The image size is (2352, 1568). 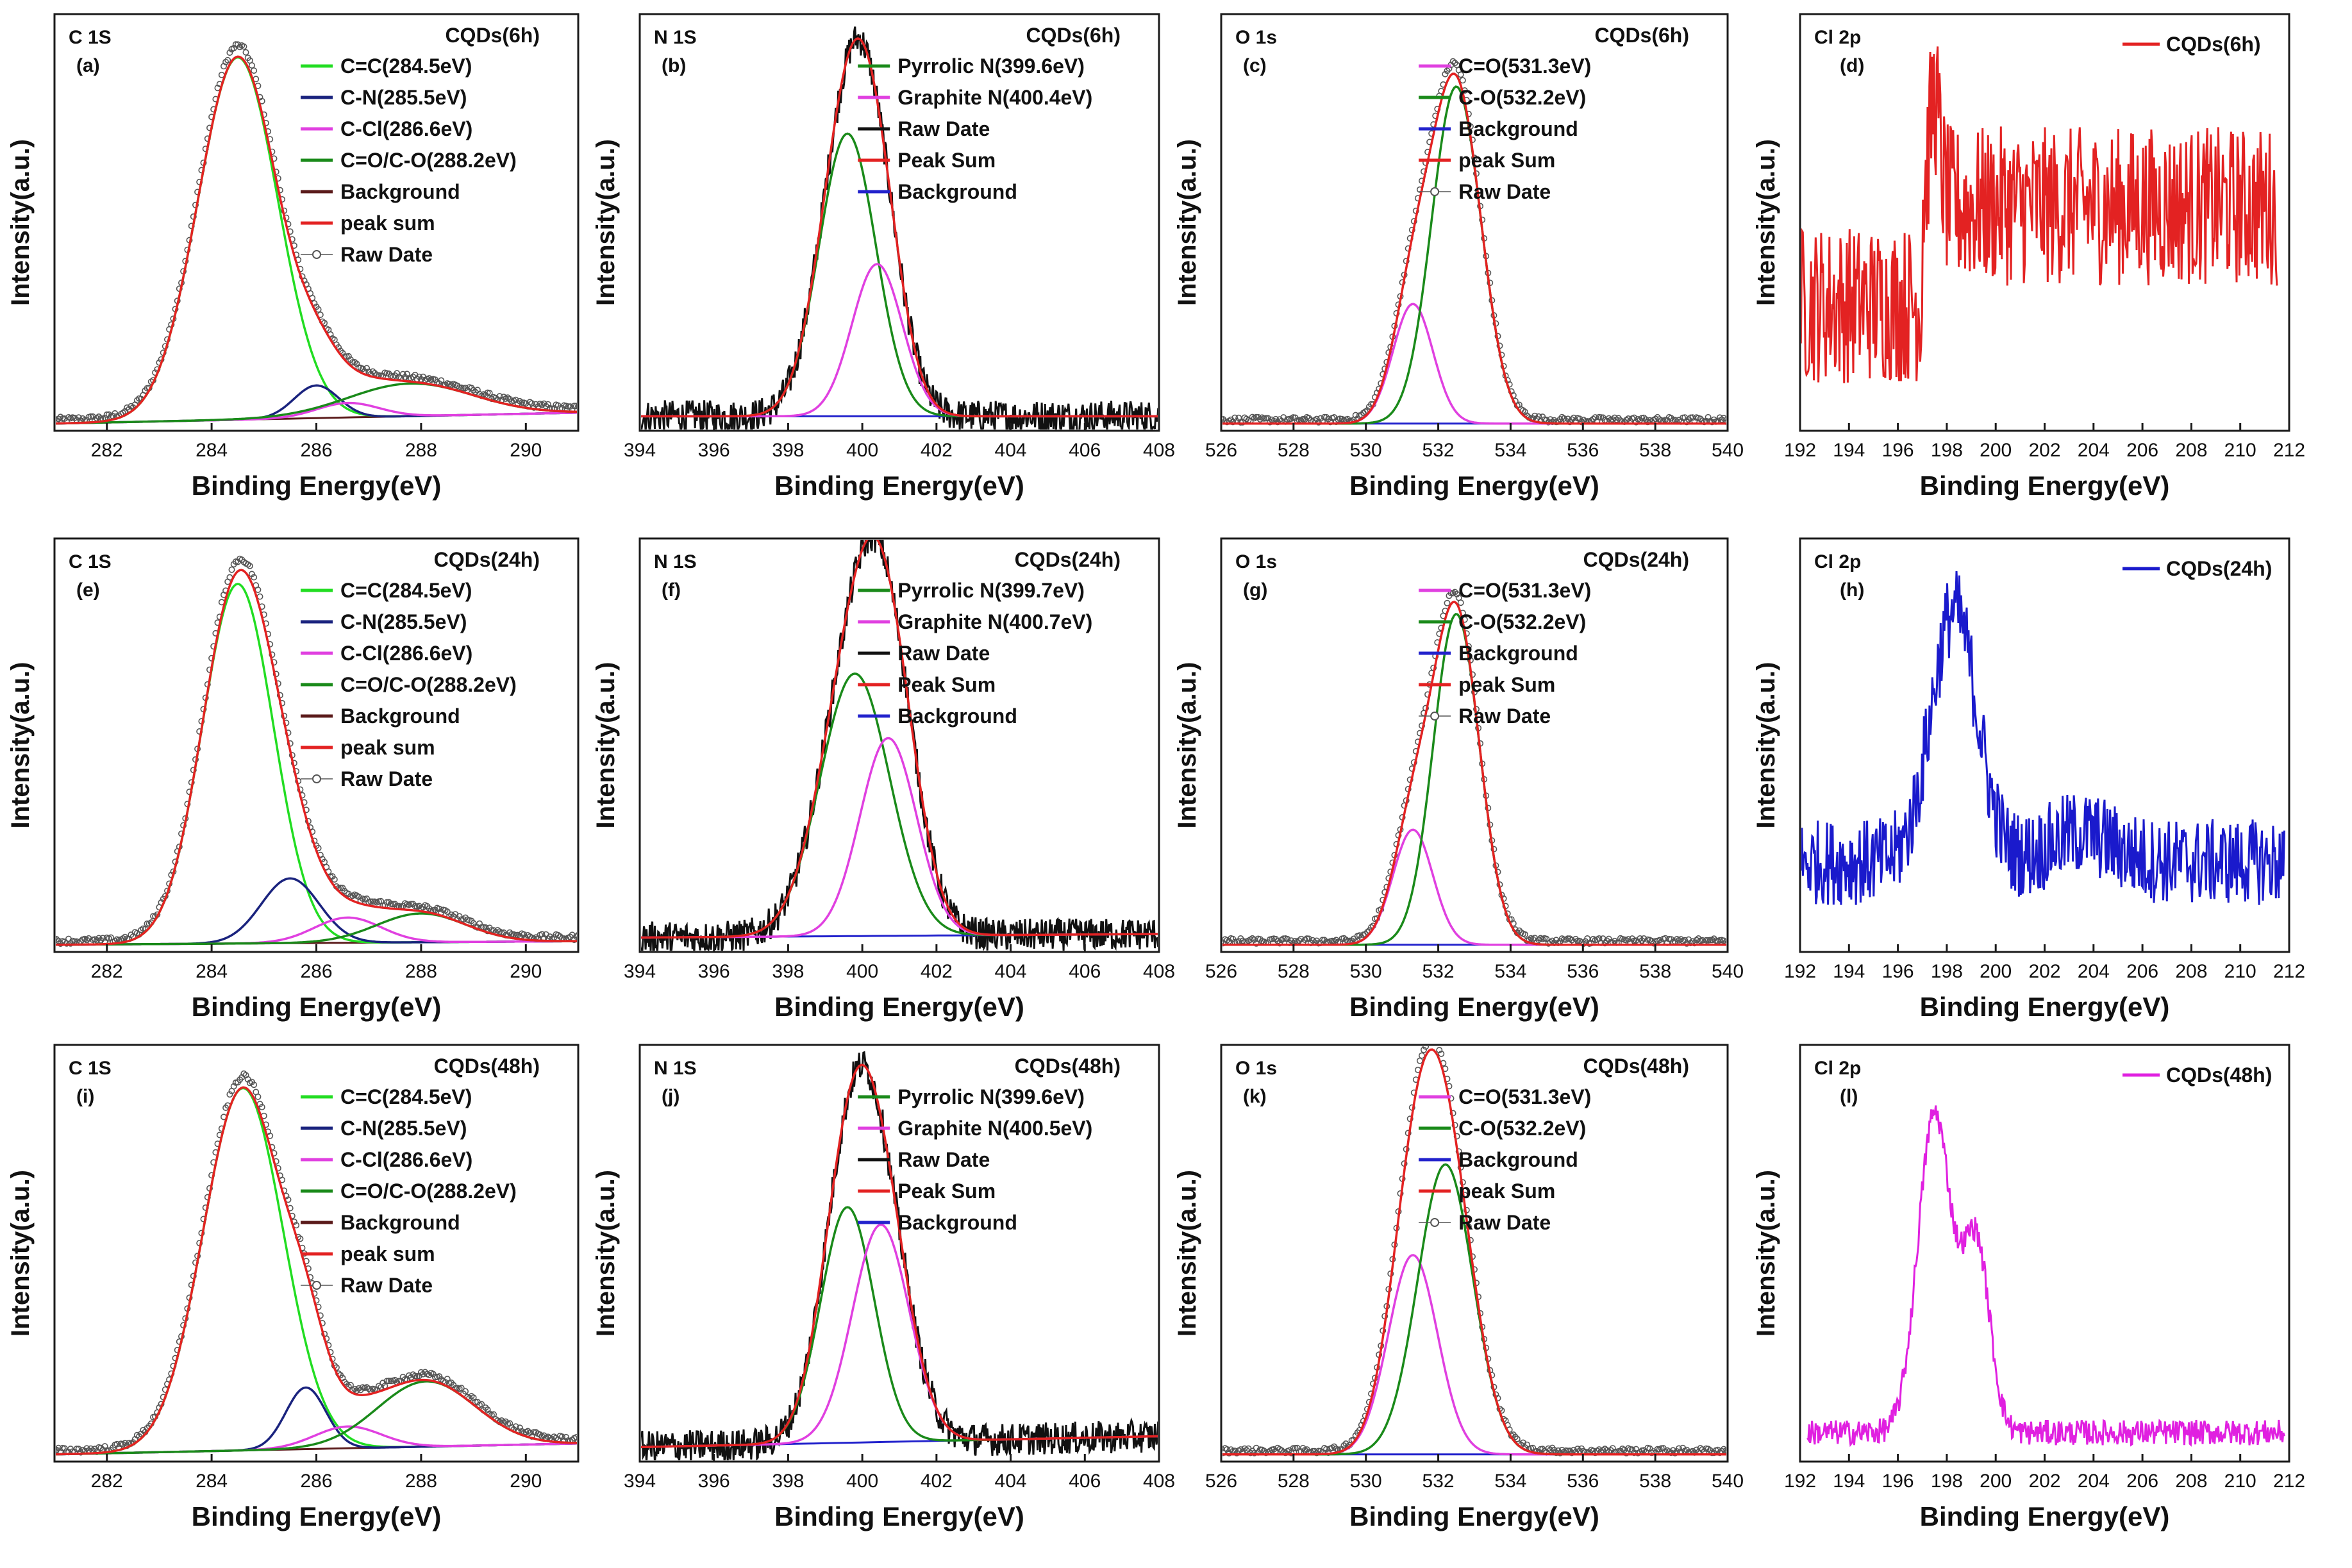 What do you see at coordinates (2213, 44) in the screenshot?
I see `legend-entry: CQDs(6h)` at bounding box center [2213, 44].